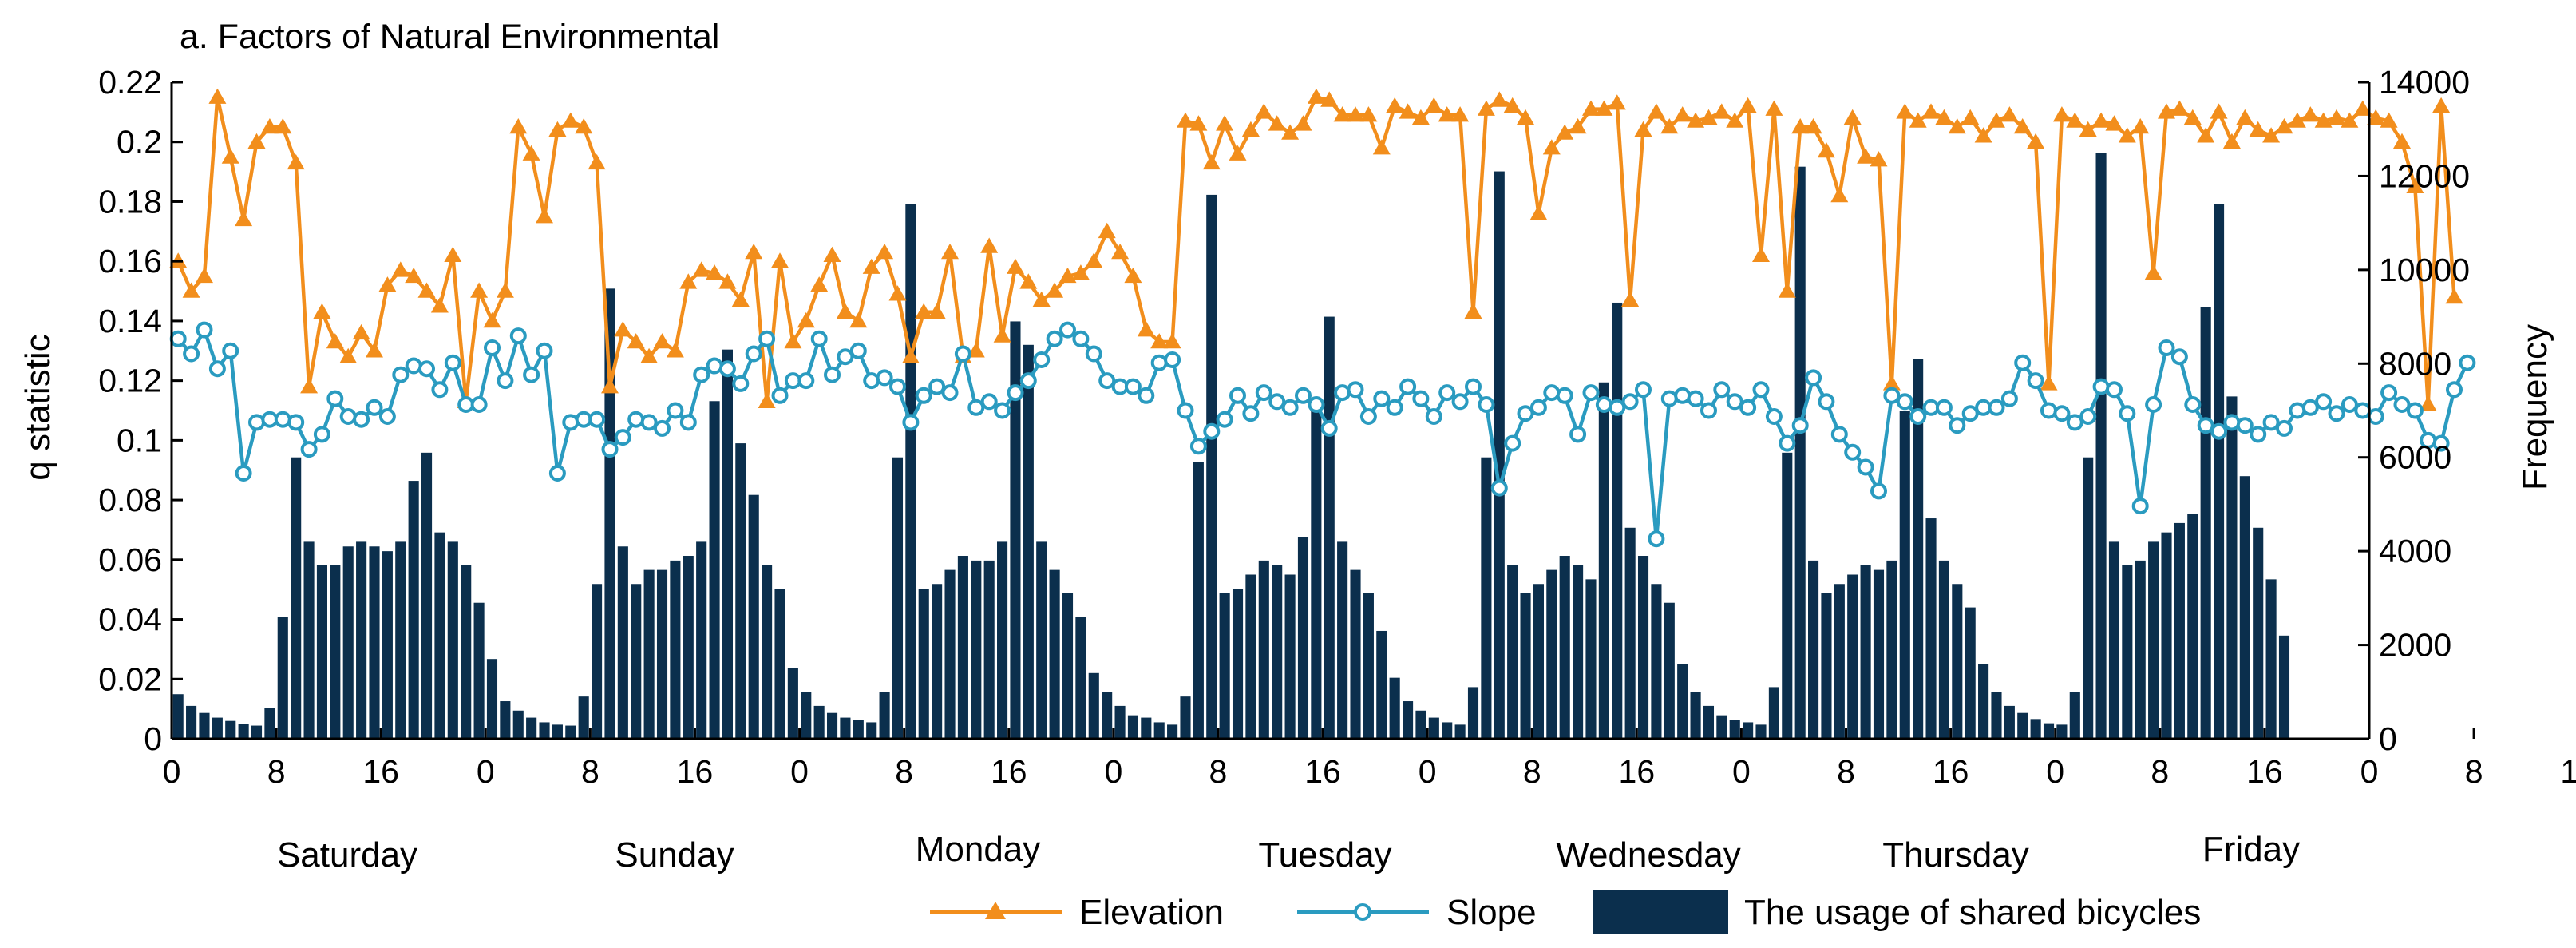  I want to click on right-tick-label: 4000, so click(2415, 551).